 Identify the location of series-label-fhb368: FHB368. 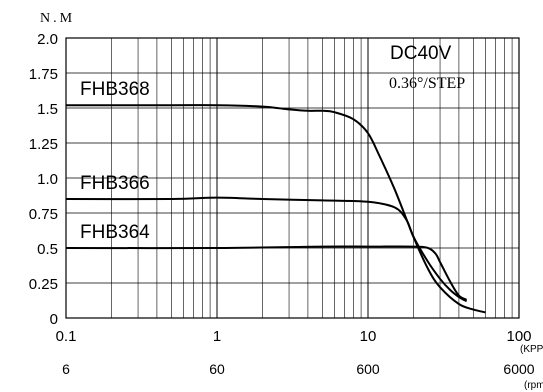
(115, 89).